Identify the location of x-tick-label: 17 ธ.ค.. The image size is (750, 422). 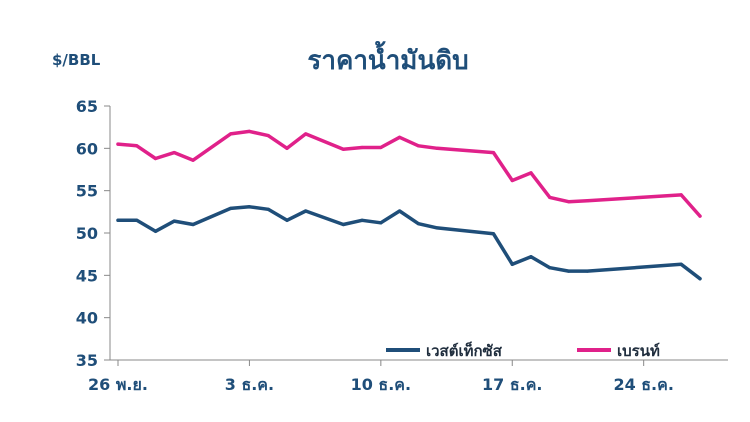
(512, 384).